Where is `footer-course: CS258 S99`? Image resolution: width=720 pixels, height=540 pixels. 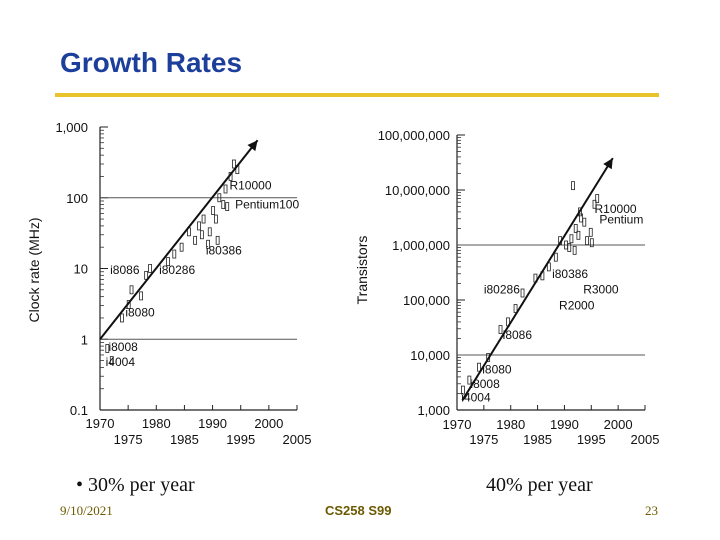 footer-course: CS258 S99 is located at coordinates (358, 510).